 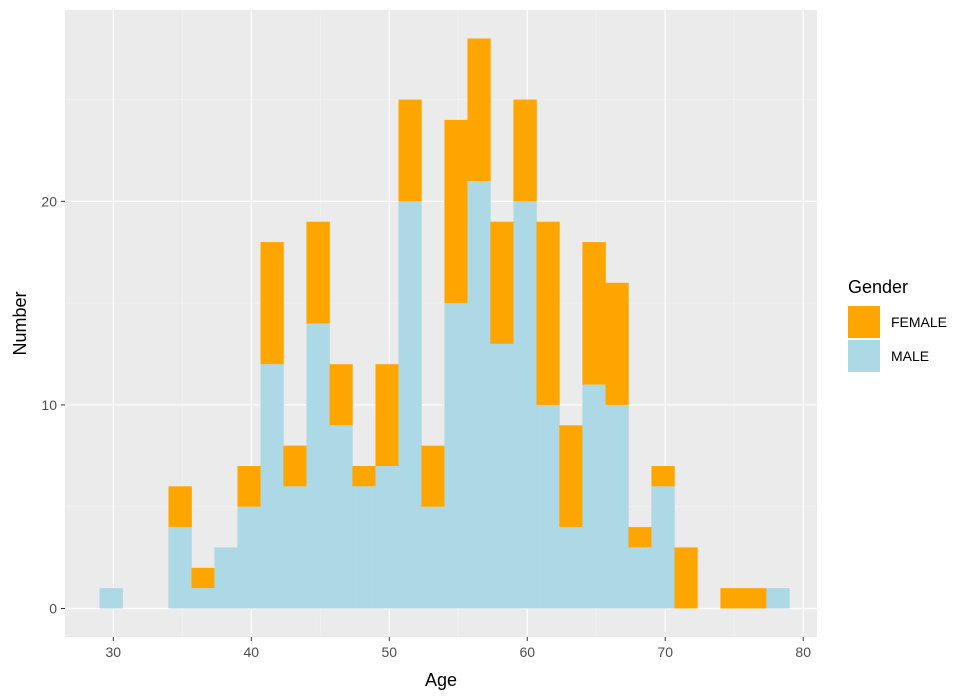 What do you see at coordinates (49, 405) in the screenshot?
I see `y-tick-label: 10` at bounding box center [49, 405].